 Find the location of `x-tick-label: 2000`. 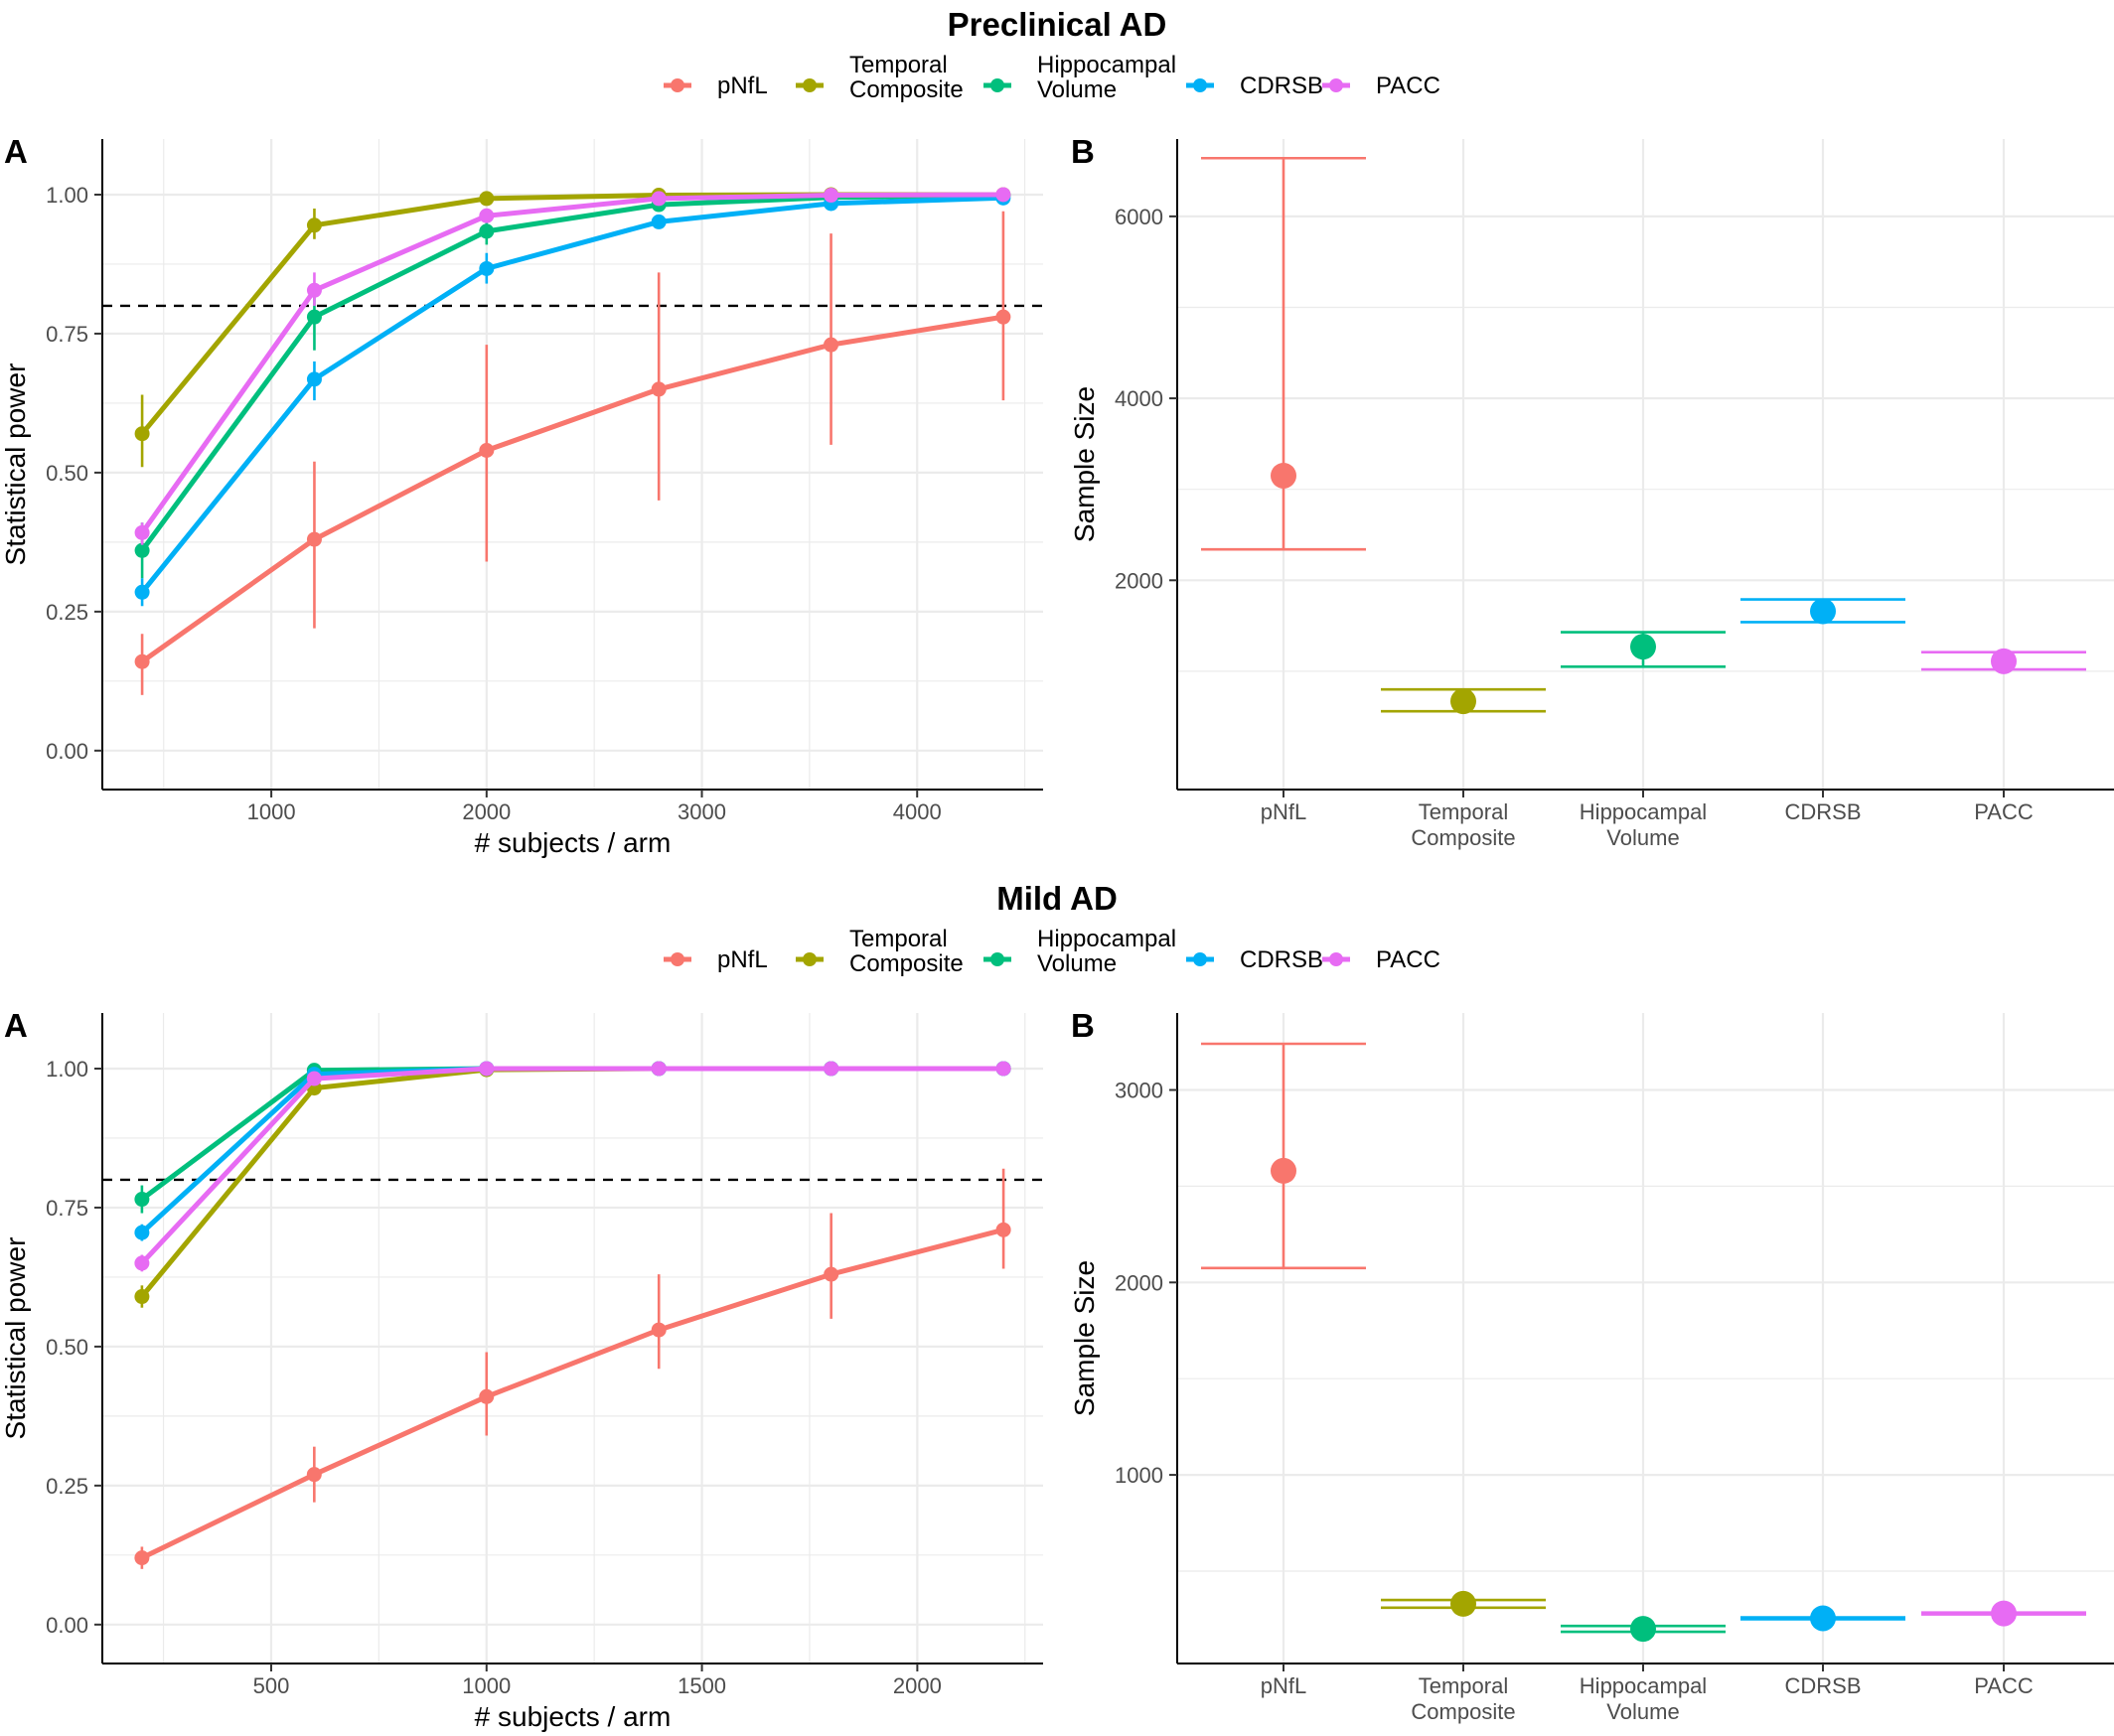

x-tick-label: 2000 is located at coordinates (917, 1685).